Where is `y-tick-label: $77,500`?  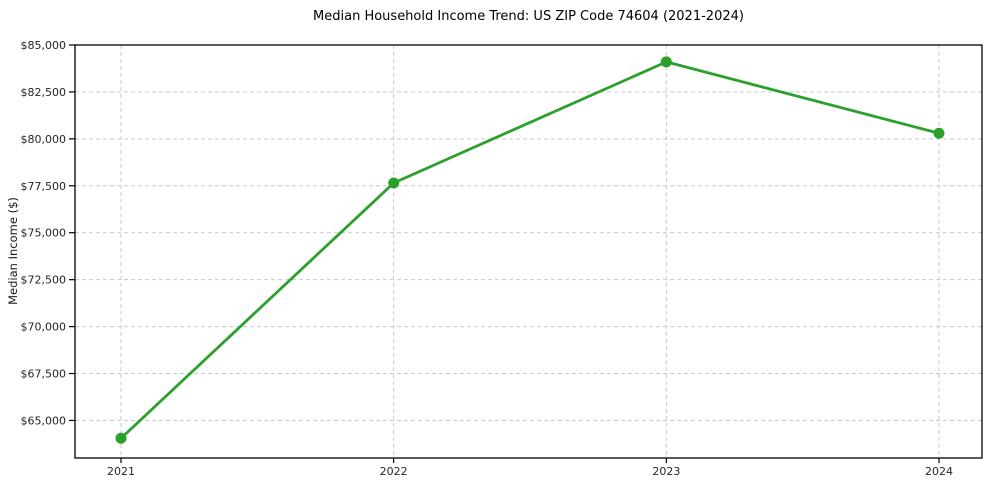 y-tick-label: $77,500 is located at coordinates (44, 186).